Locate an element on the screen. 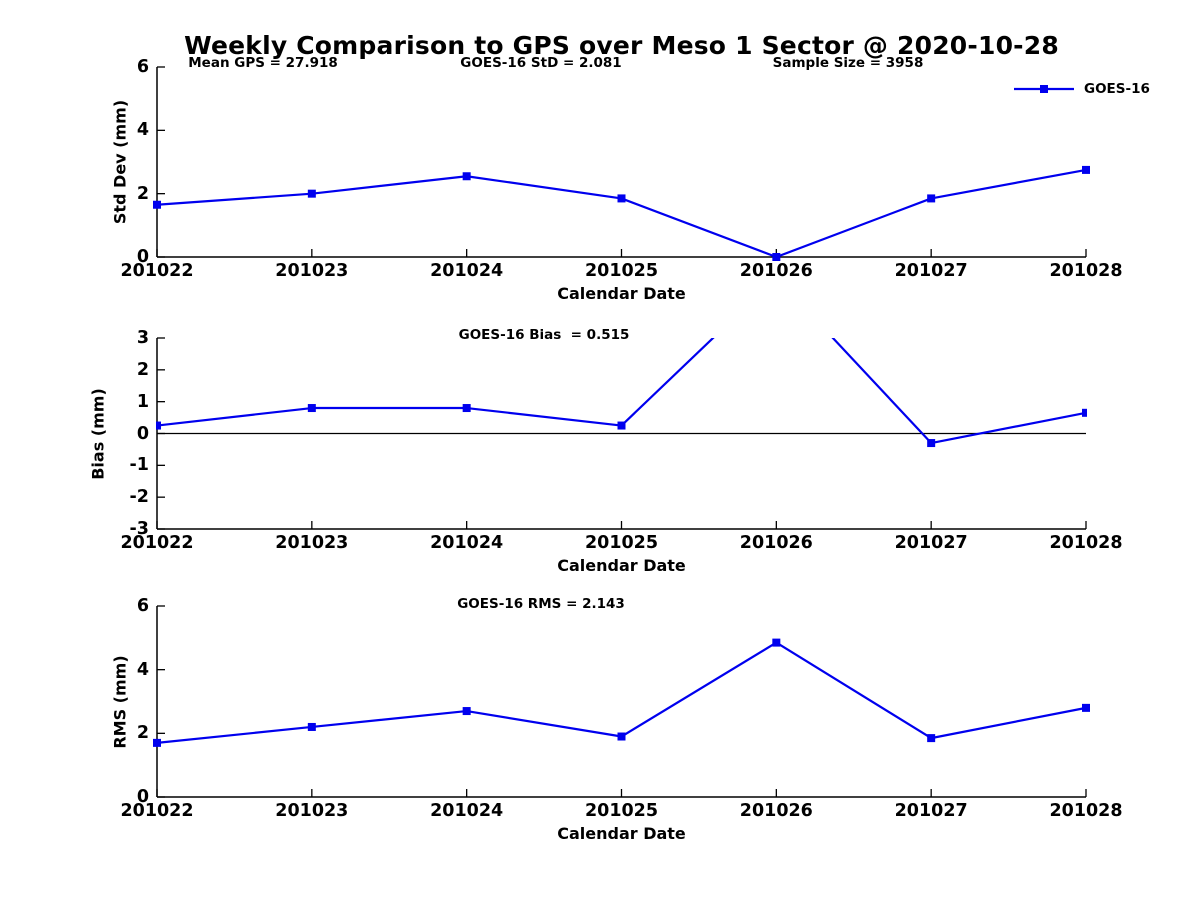 The height and width of the screenshot is (900, 1200). y-tick-label: -1 is located at coordinates (139, 465).